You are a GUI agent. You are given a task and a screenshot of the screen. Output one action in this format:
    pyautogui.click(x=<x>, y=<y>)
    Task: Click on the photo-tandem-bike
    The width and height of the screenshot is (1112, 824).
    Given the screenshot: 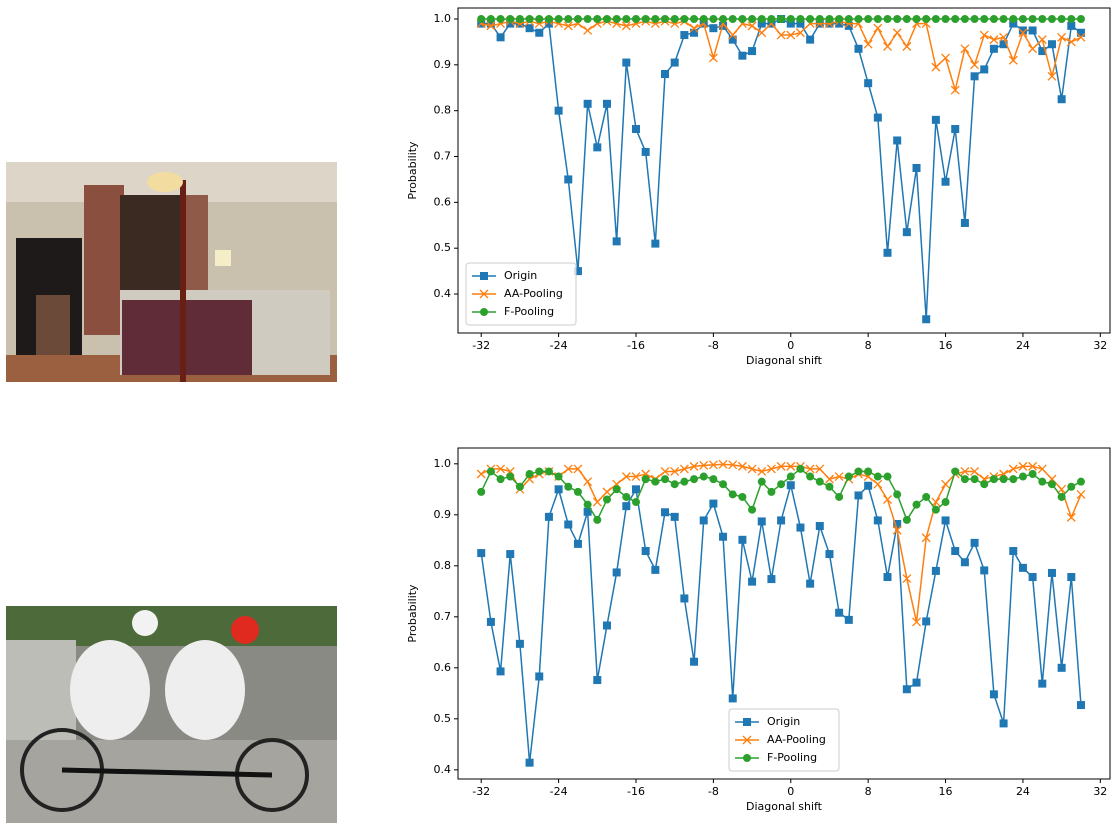 What is the action you would take?
    pyautogui.click(x=171, y=714)
    